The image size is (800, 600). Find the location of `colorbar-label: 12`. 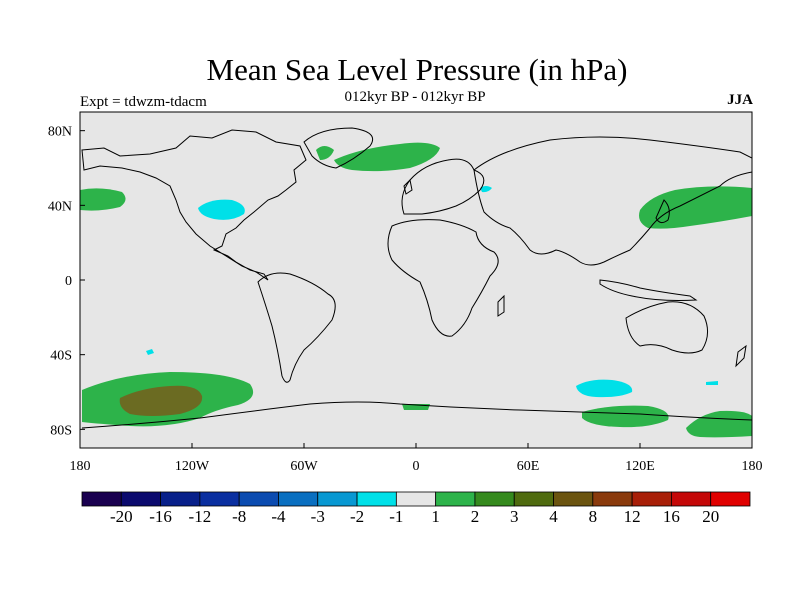

colorbar-label: 12 is located at coordinates (632, 516).